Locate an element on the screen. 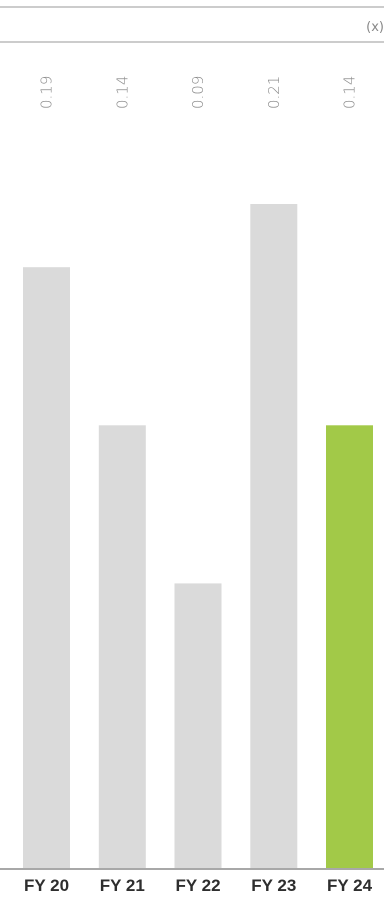 This screenshot has height=899, width=384. category-label: FY 24 is located at coordinates (350, 885).